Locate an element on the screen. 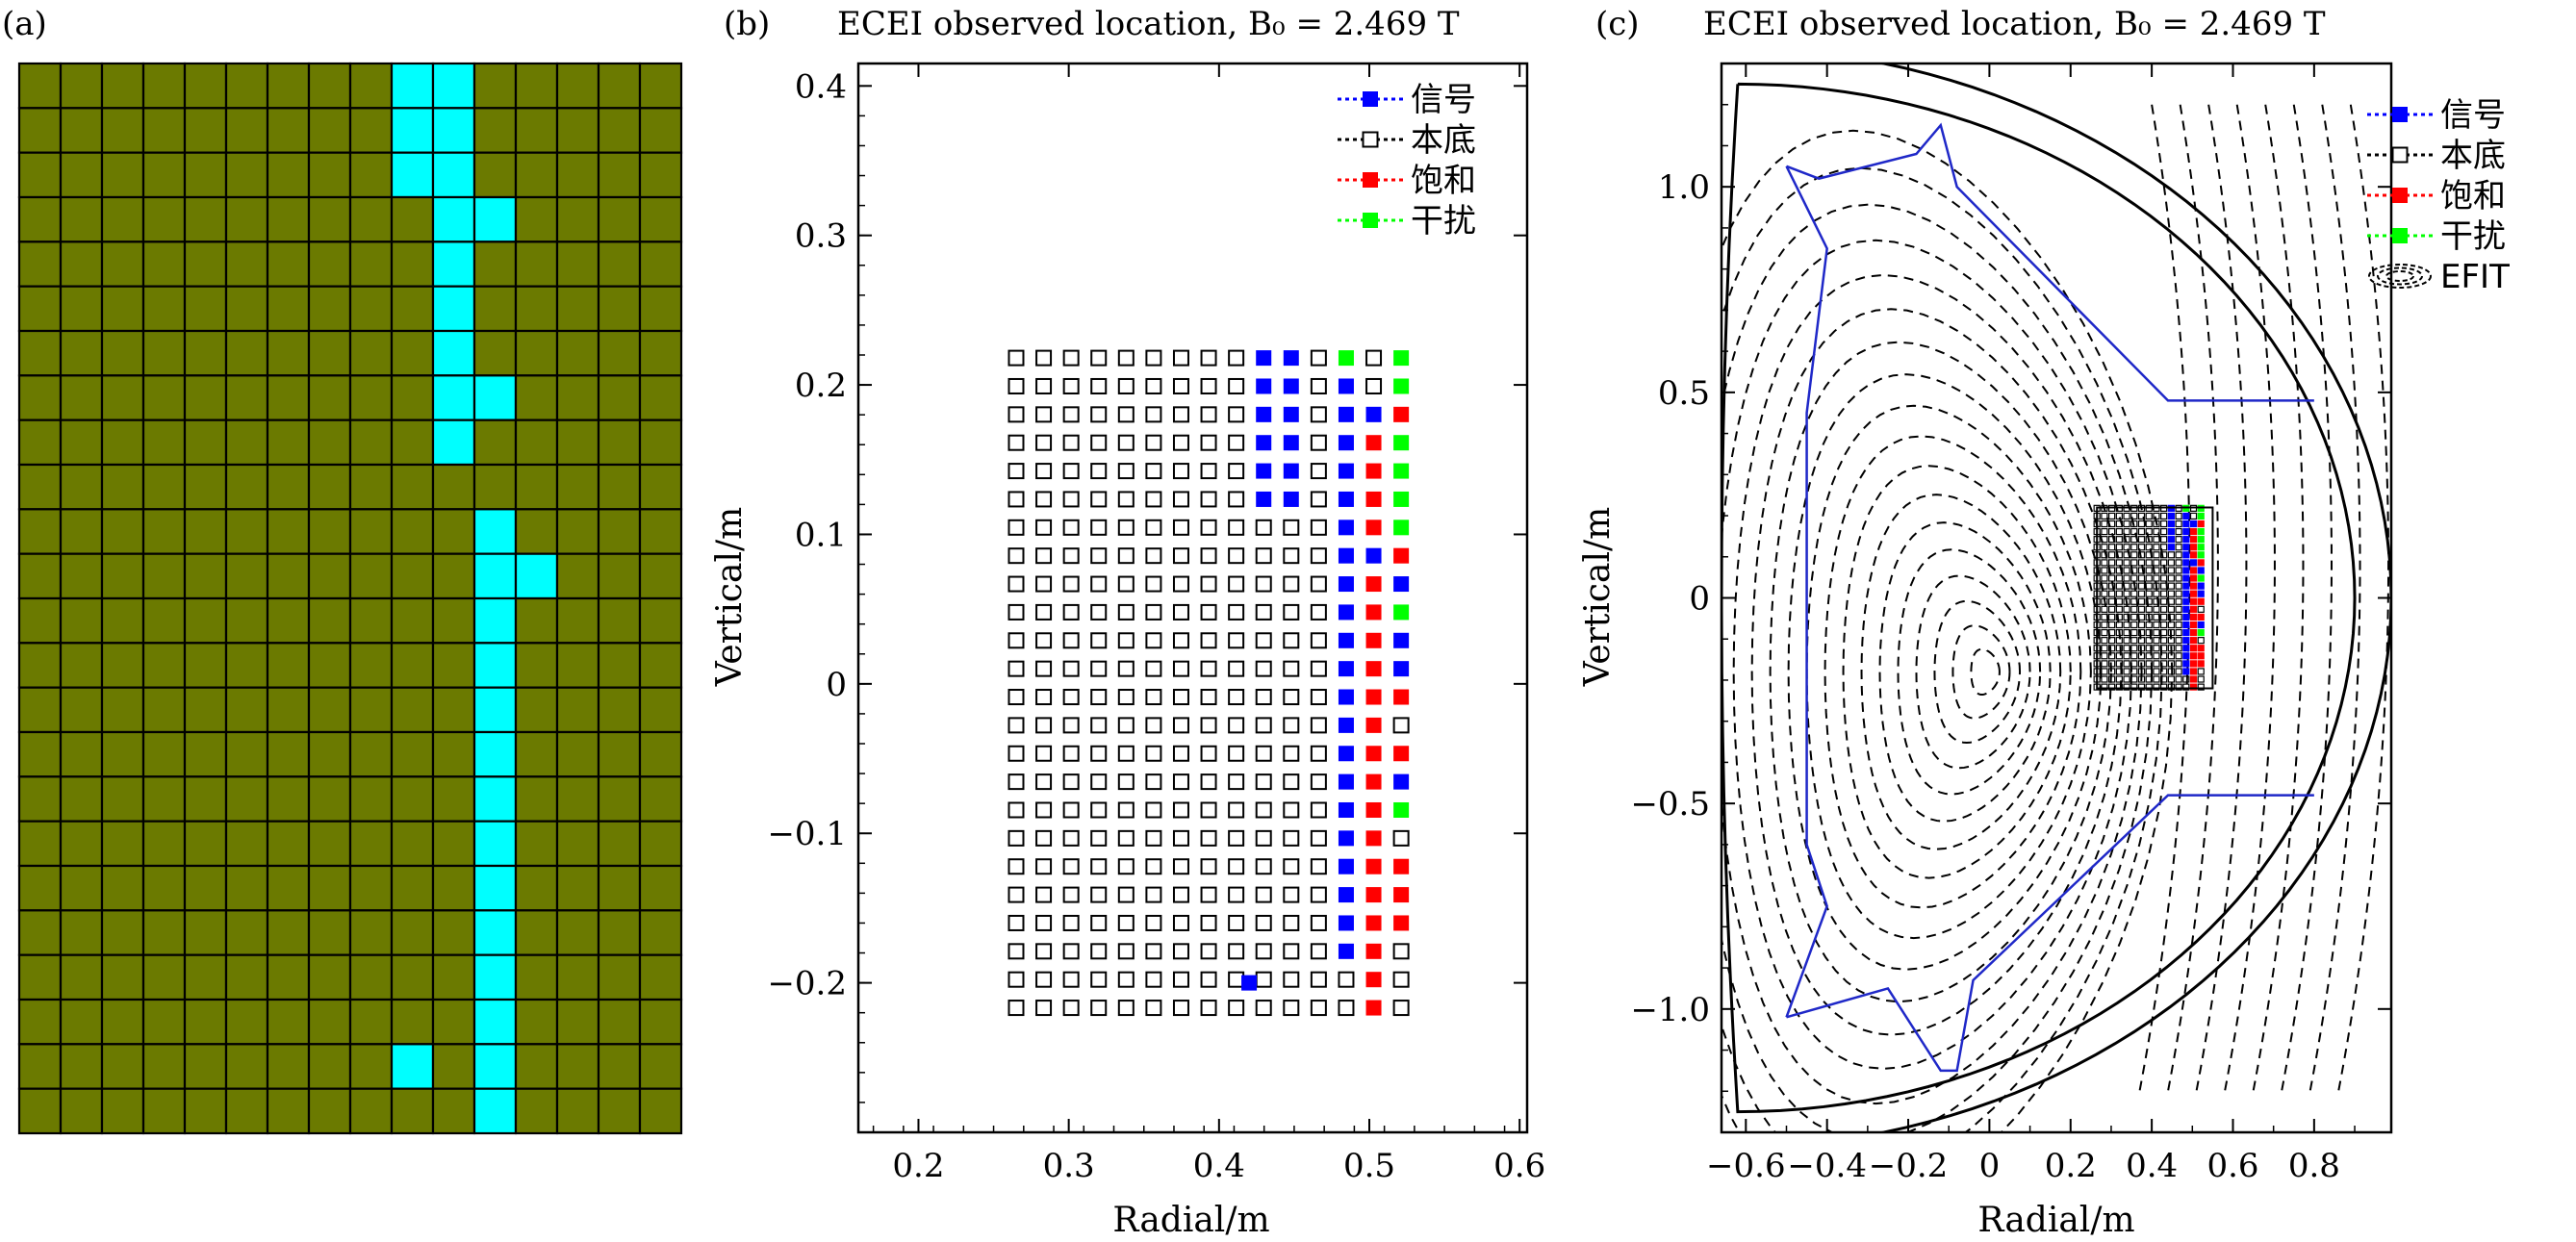 This screenshot has width=2576, height=1242. first-wall-upper is located at coordinates (2050, 262).